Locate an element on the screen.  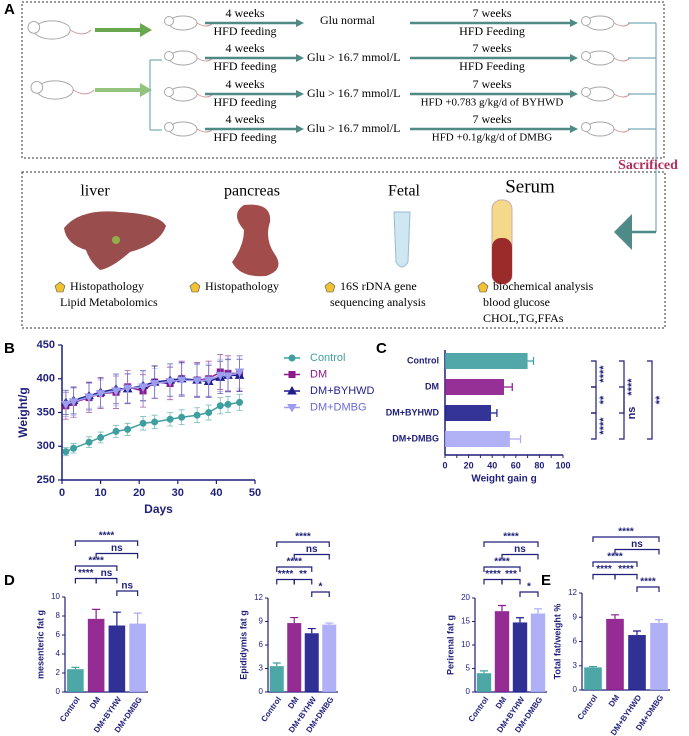
organ-title: pancreas is located at coordinates (252, 191).